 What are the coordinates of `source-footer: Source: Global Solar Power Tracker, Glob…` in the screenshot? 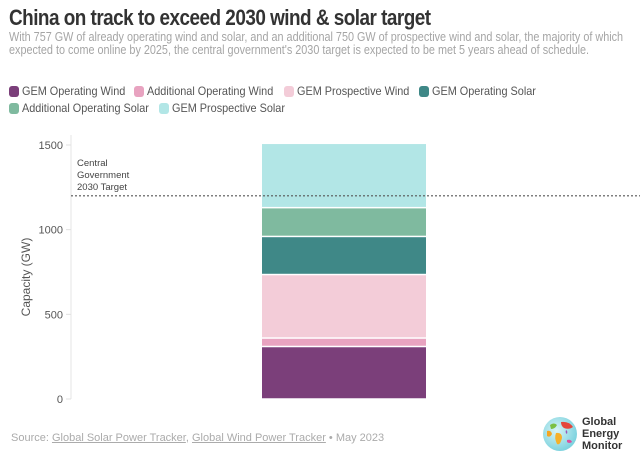 It's located at (197, 438).